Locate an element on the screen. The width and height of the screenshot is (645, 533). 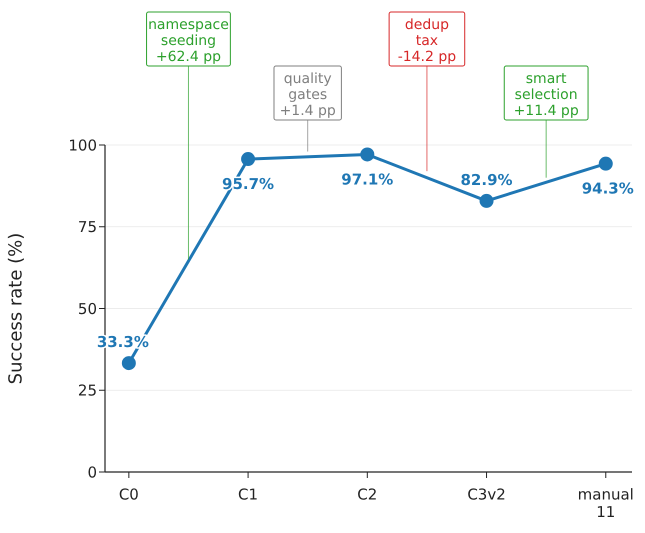
data-label: 82.9% is located at coordinates (486, 179).